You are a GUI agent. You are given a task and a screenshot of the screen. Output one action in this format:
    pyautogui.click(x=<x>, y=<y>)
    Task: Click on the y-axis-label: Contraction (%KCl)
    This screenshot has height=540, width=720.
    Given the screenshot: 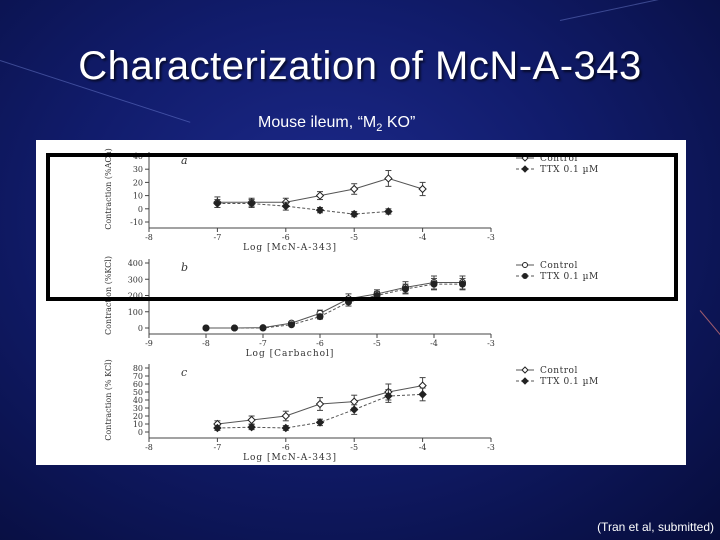 What is the action you would take?
    pyautogui.click(x=108, y=295)
    